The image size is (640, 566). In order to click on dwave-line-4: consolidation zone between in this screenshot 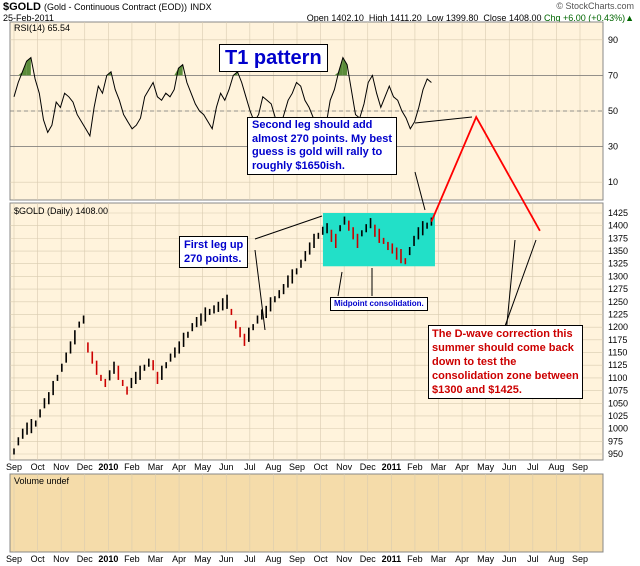, I will do `click(505, 376)`.